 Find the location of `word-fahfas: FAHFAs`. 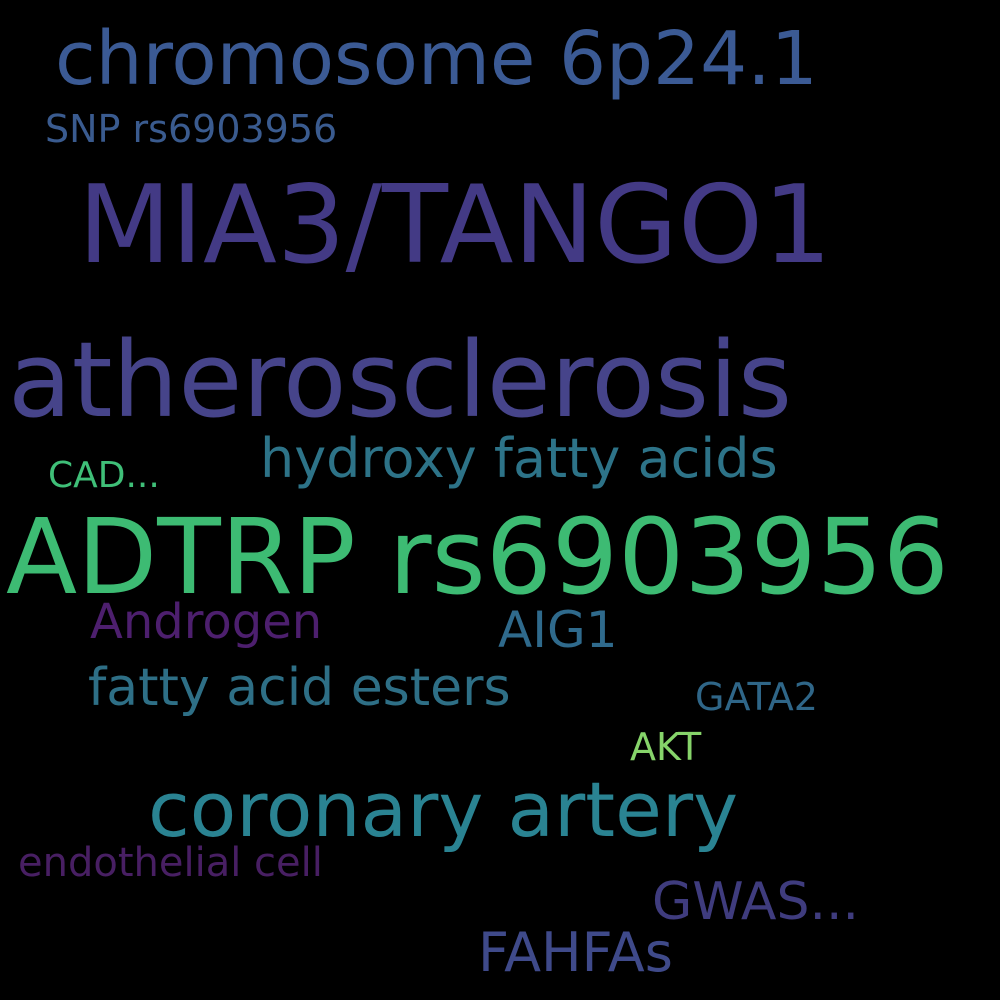

word-fahfas: FAHFAs is located at coordinates (575, 952).